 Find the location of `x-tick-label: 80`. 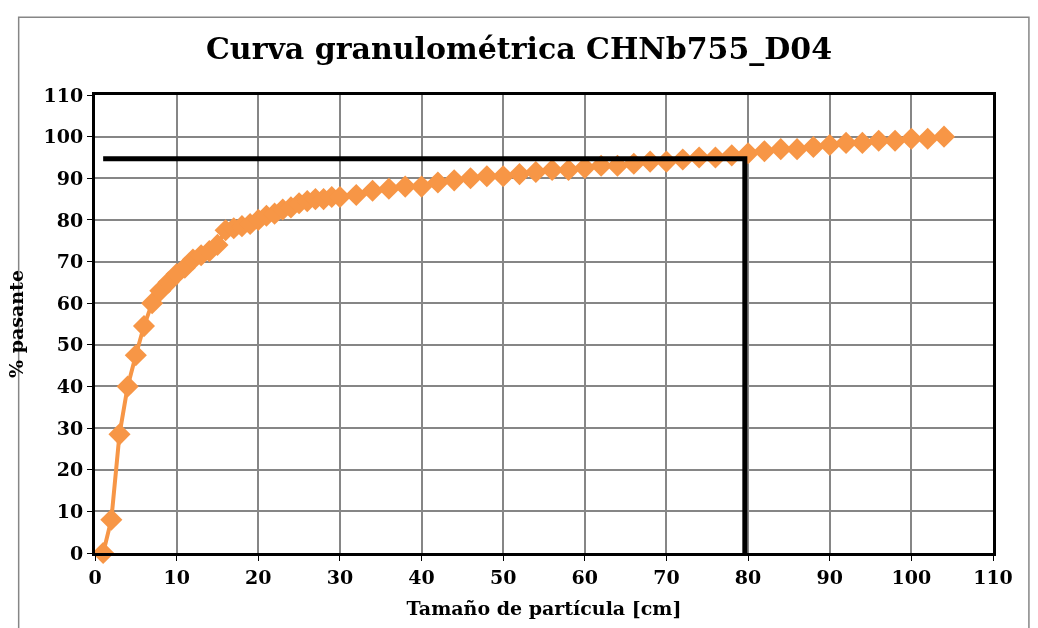

x-tick-label: 80 is located at coordinates (748, 576).